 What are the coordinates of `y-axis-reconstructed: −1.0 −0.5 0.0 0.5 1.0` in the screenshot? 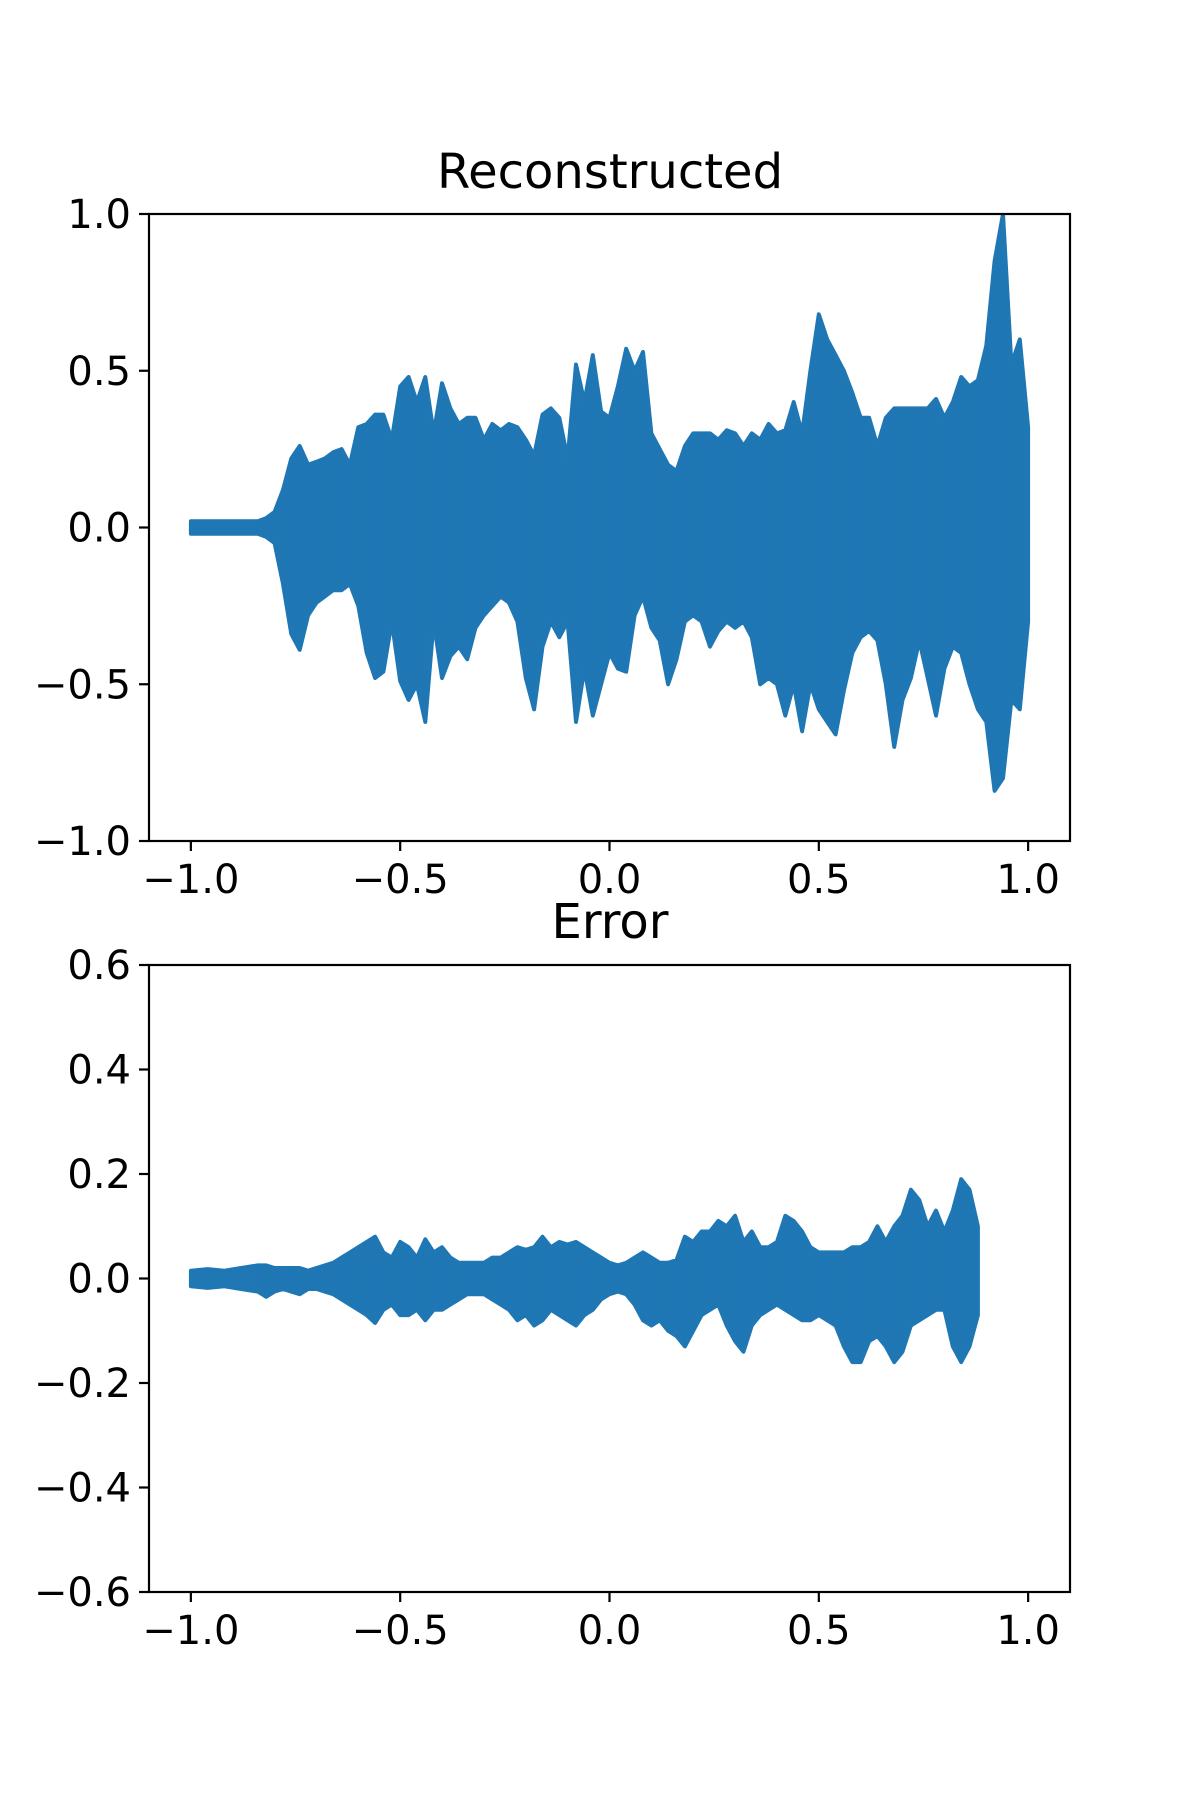 It's located at (91, 528).